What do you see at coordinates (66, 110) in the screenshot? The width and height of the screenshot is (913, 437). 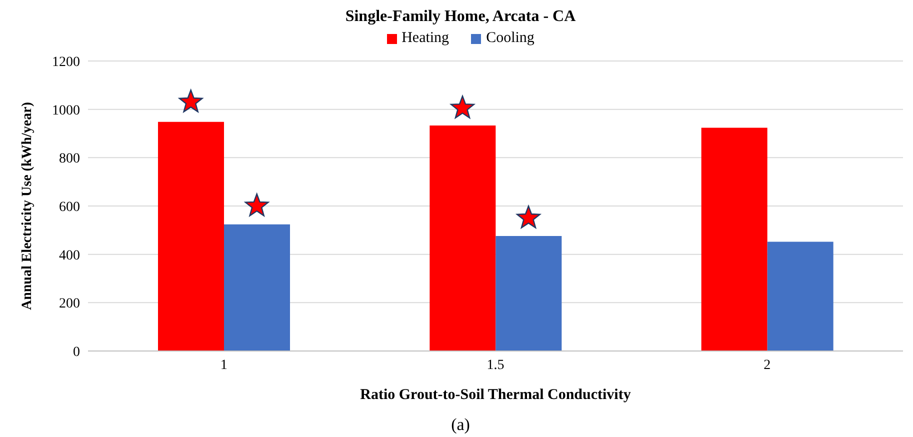 I see `y-tick-label: 1000` at bounding box center [66, 110].